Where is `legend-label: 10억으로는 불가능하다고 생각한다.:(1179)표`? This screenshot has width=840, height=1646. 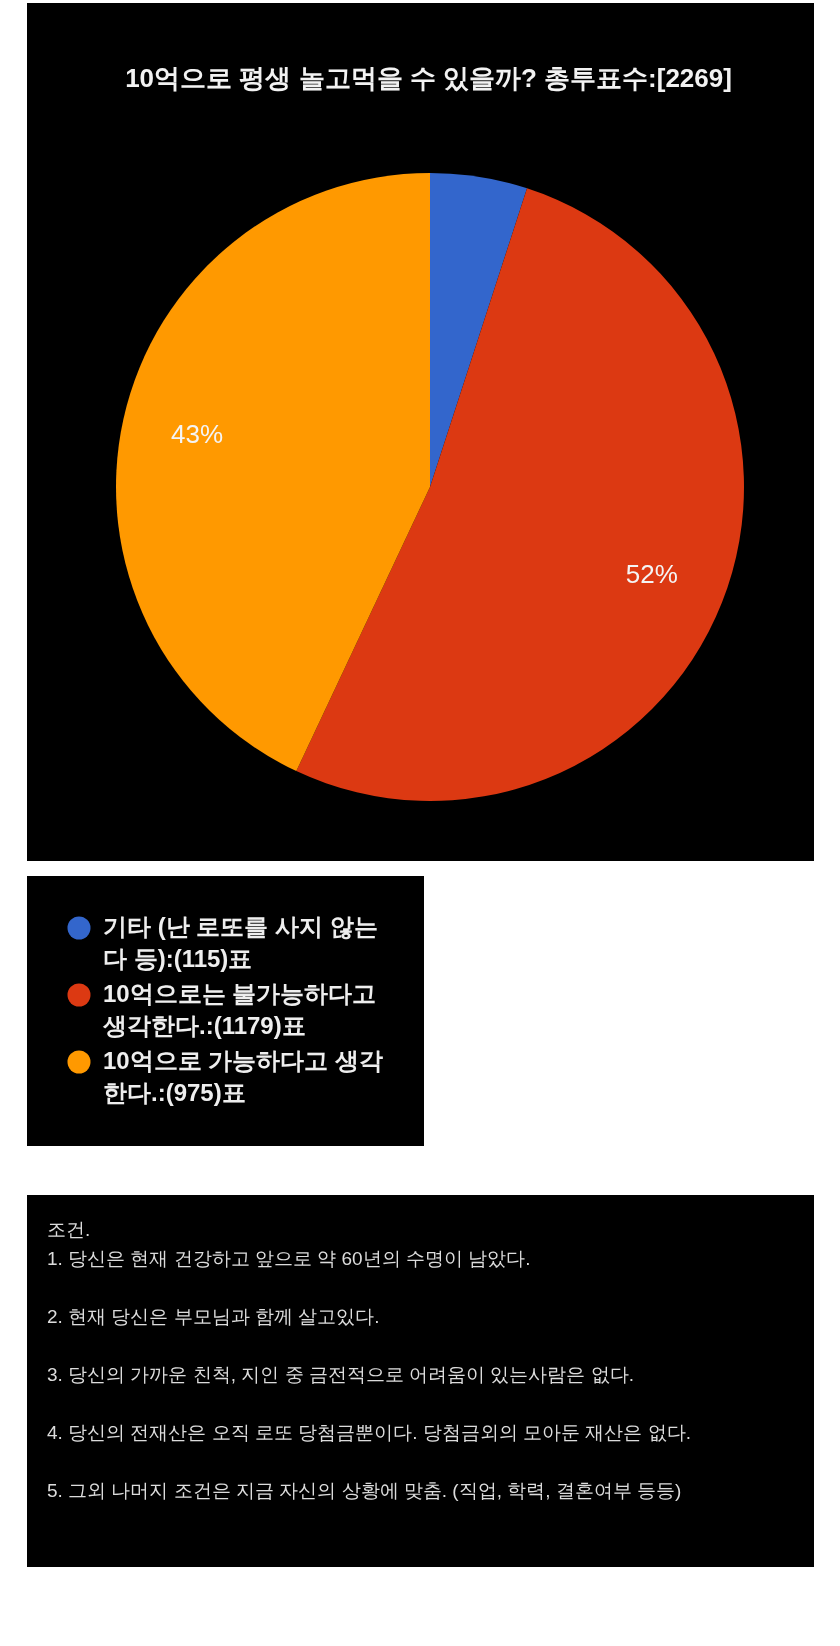
legend-label: 10억으로는 불가능하다고 생각한다.:(1179)표 is located at coordinates (239, 1009).